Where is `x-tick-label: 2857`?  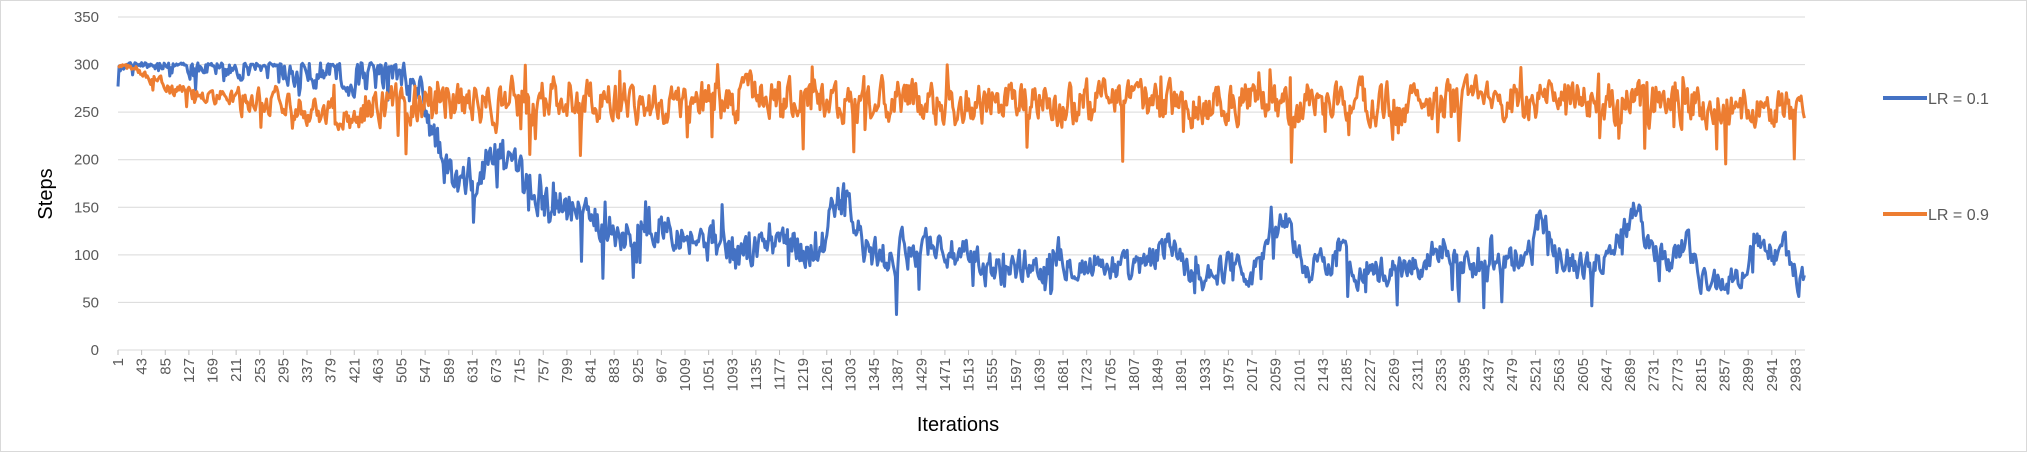
x-tick-label: 2857 is located at coordinates (1725, 374).